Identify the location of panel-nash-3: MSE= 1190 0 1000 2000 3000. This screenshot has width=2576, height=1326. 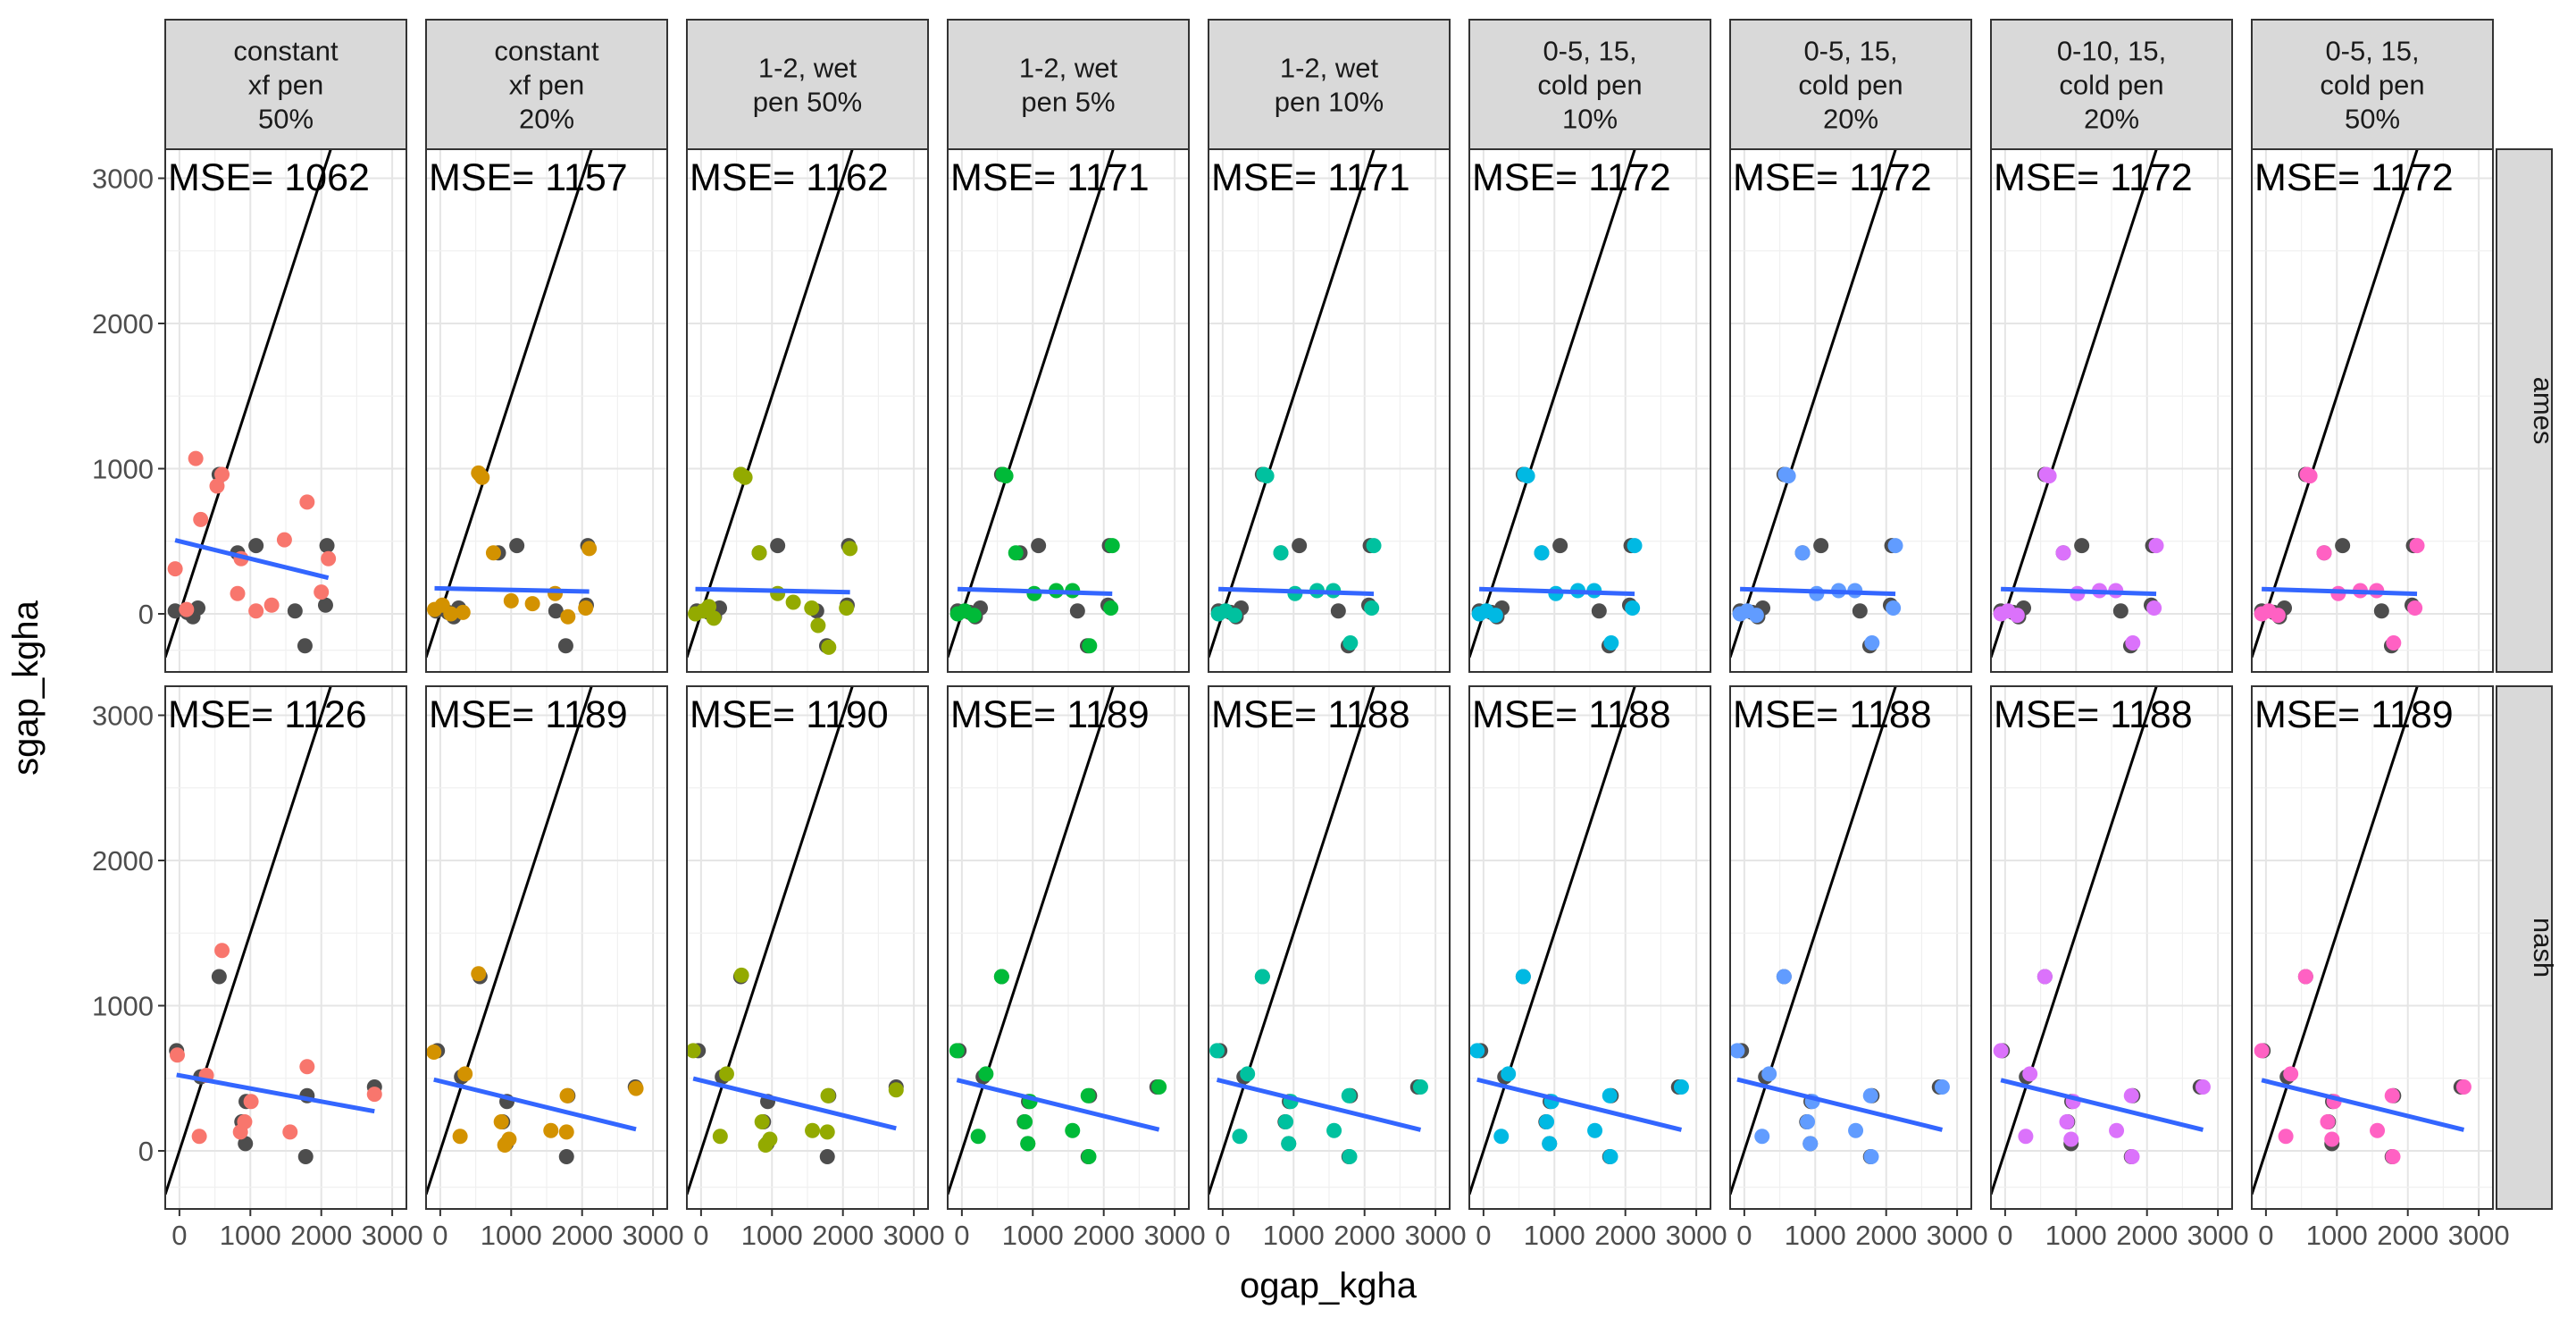
(816, 968).